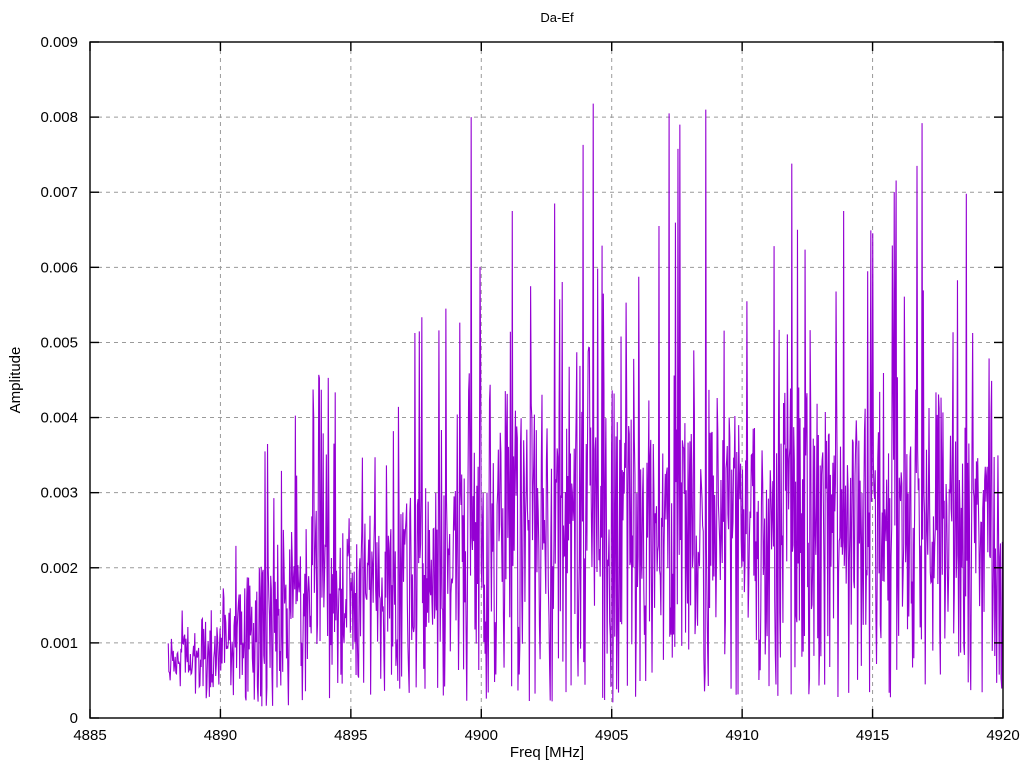 This screenshot has width=1024, height=768. Describe the element at coordinates (220, 735) in the screenshot. I see `x-tick-label: 4890` at that location.